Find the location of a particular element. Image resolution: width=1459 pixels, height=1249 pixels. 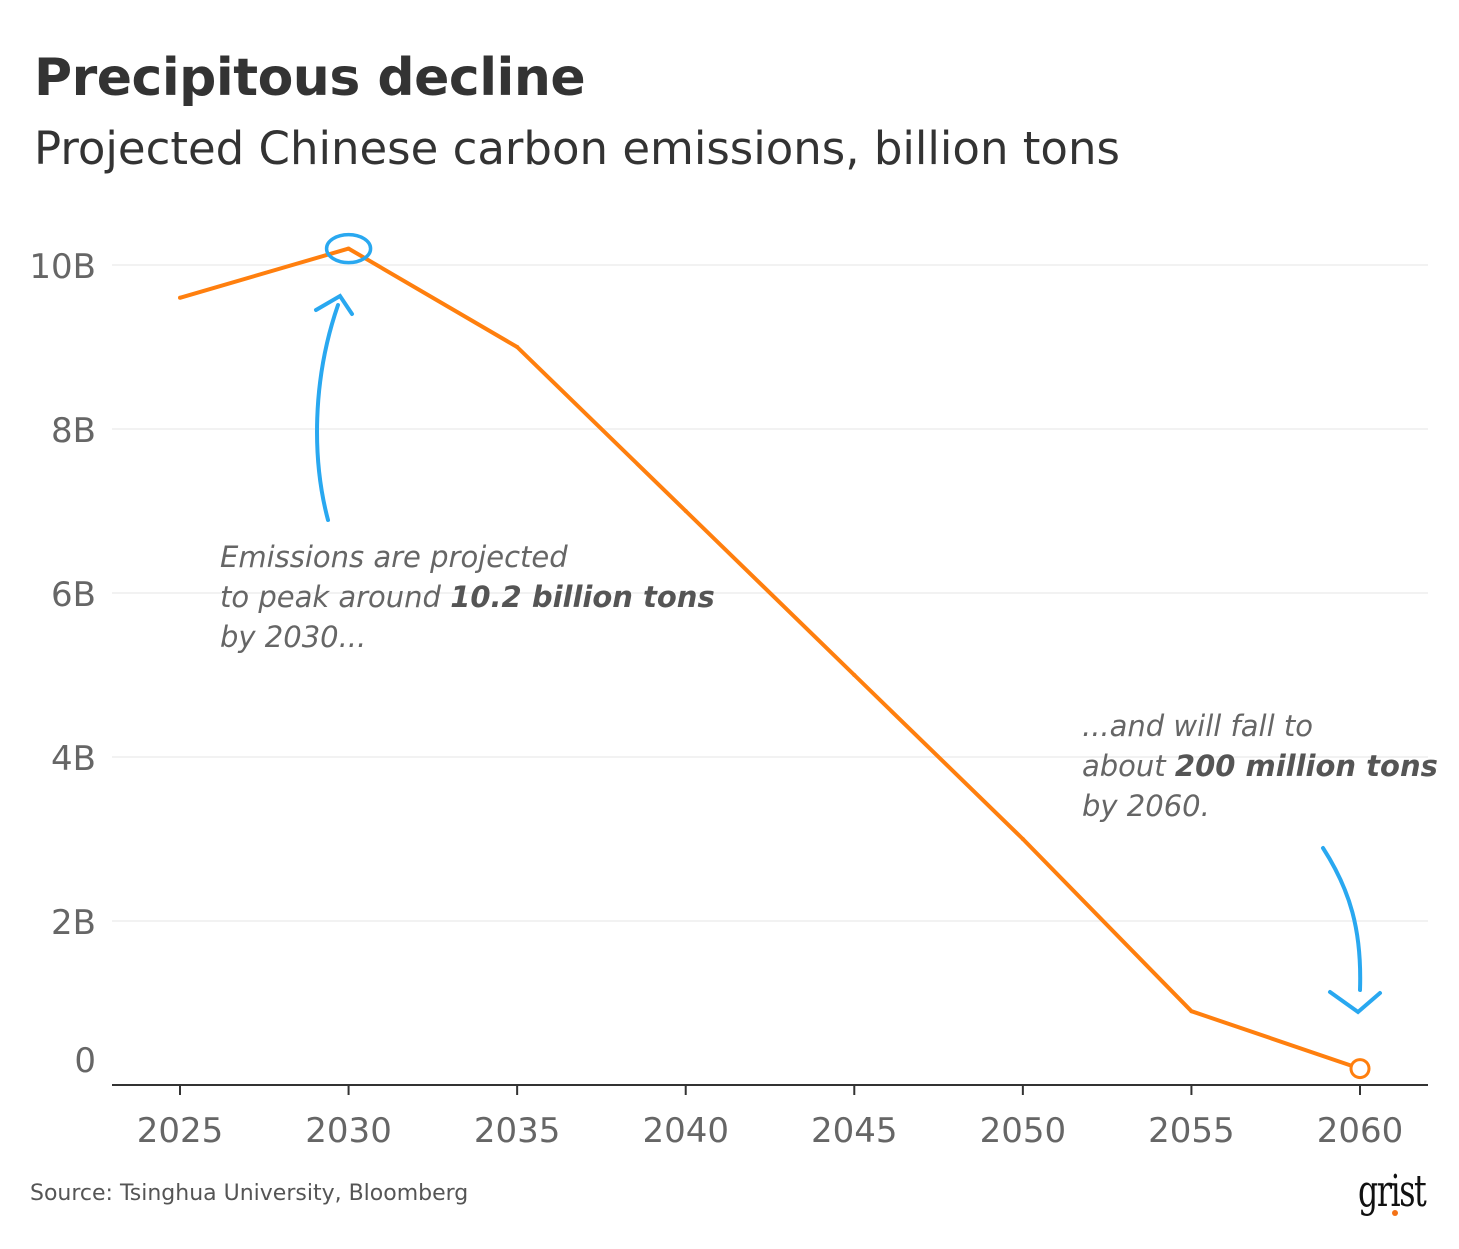

logo-dot is located at coordinates (1395, 1213).